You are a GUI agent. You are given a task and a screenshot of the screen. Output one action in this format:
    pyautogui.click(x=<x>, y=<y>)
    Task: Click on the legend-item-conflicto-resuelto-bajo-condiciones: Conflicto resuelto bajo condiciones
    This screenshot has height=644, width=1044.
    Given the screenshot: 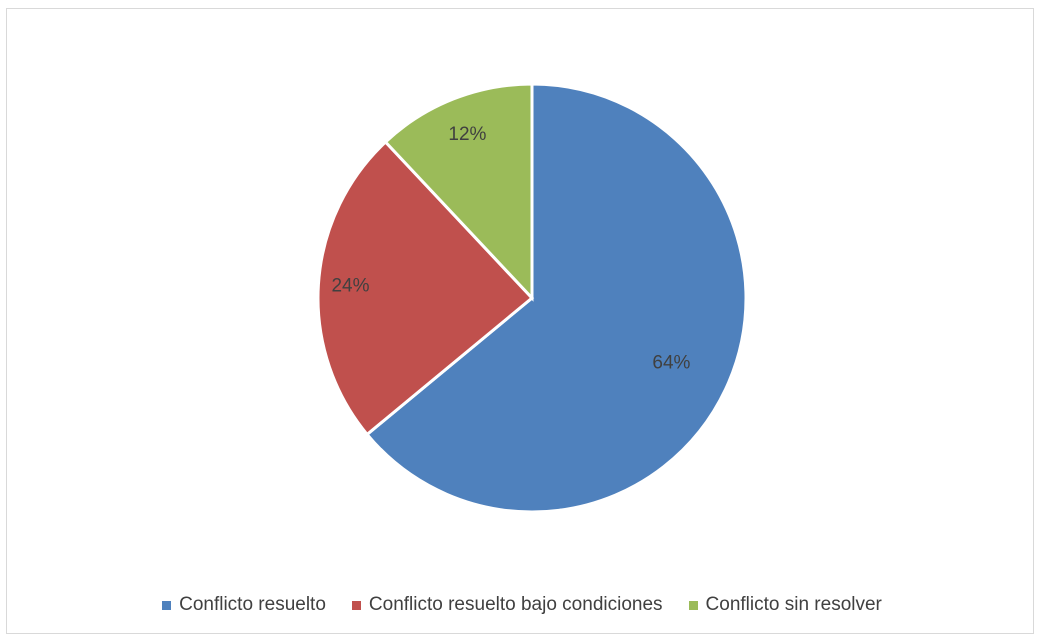 What is the action you would take?
    pyautogui.click(x=507, y=605)
    